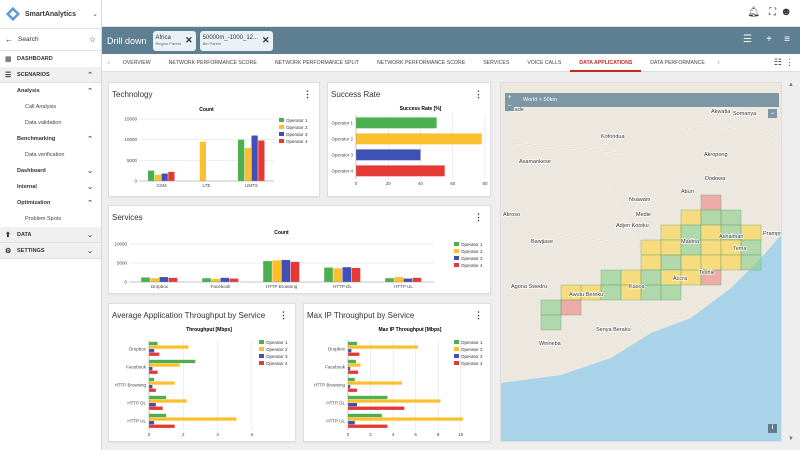 The width and height of the screenshot is (800, 450). What do you see at coordinates (92, 39) in the screenshot?
I see `star-icon: ☆` at bounding box center [92, 39].